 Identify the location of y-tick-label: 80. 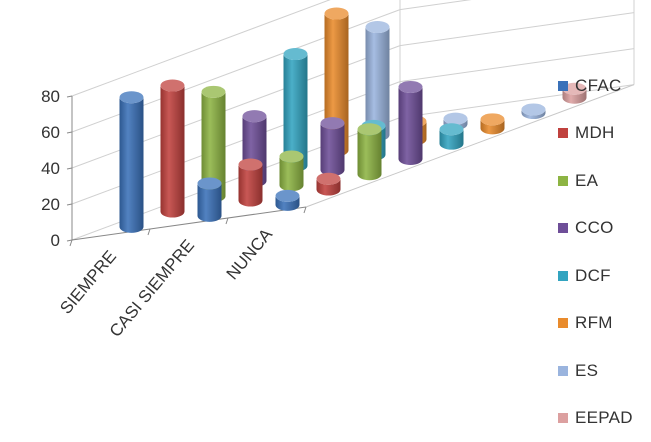
(50, 96).